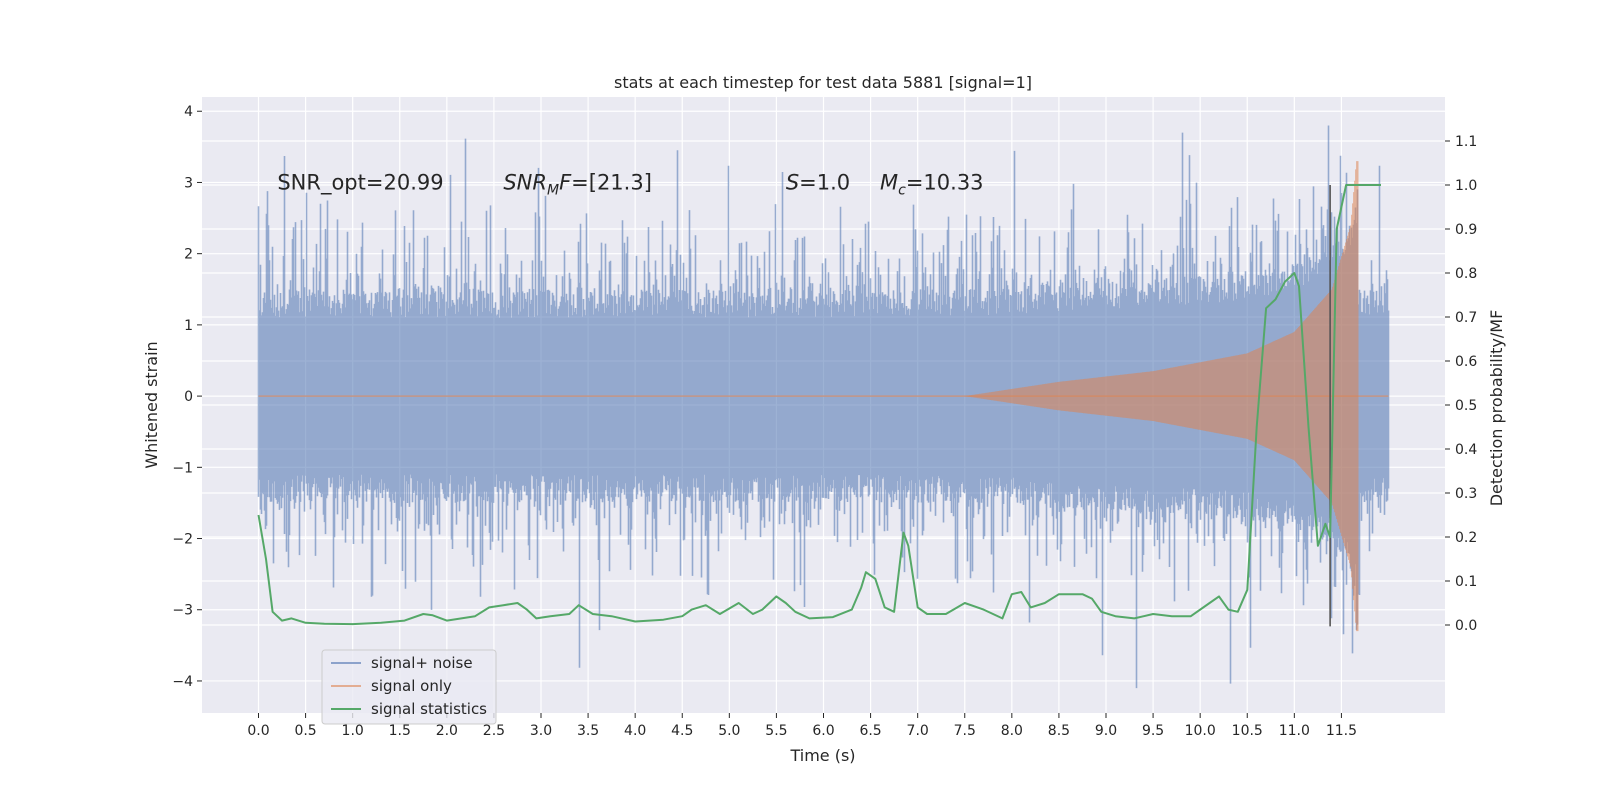 Image resolution: width=1600 pixels, height=800 pixels. I want to click on x-tick-label: 1.5, so click(400, 731).